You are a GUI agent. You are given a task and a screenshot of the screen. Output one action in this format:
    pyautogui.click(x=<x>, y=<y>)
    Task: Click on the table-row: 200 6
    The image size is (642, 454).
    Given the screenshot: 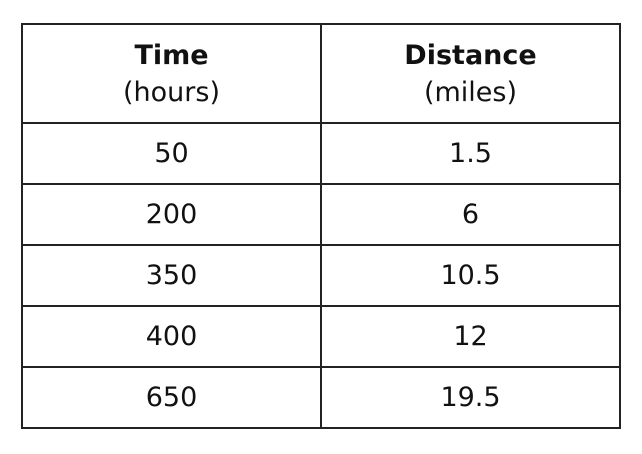 What is the action you would take?
    pyautogui.click(x=321, y=214)
    